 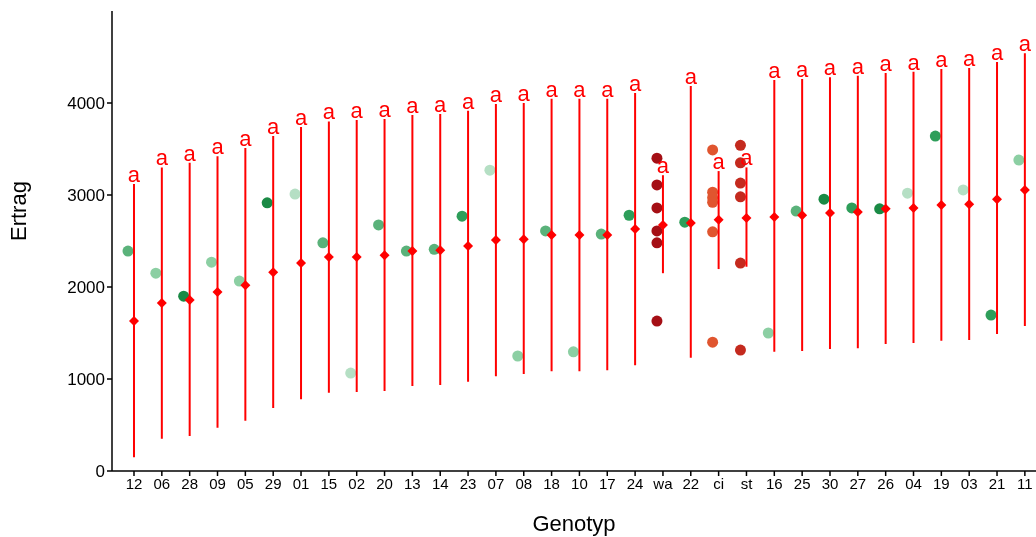 What do you see at coordinates (273, 483) in the screenshot?
I see `x-tick-label: 29` at bounding box center [273, 483].